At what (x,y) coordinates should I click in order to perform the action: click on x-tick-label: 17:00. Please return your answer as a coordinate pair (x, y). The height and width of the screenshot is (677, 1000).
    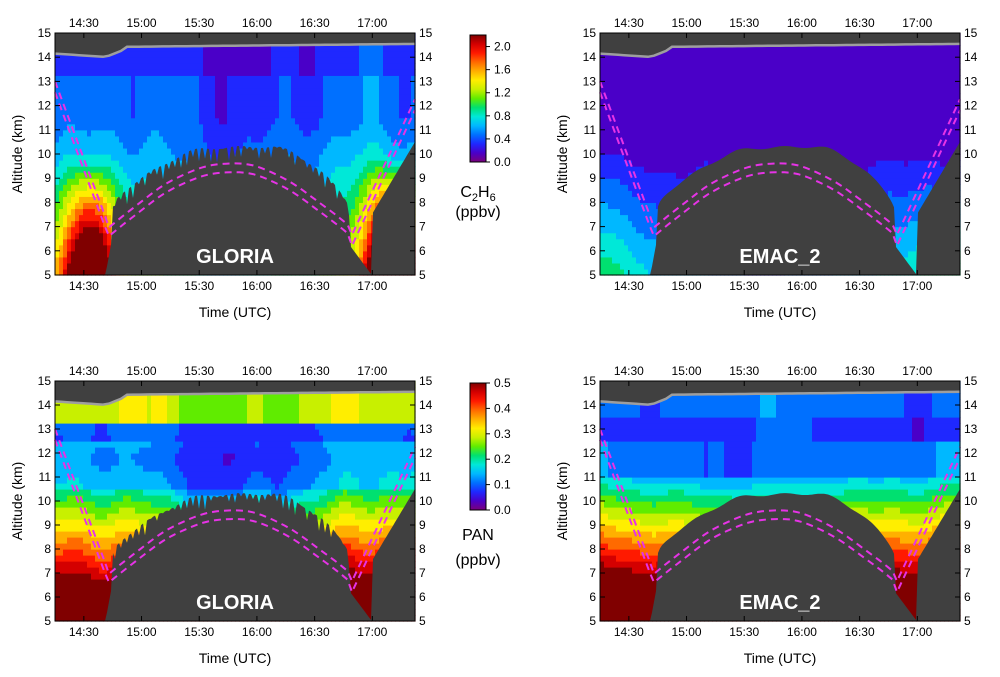
    Looking at the image, I should click on (372, 286).